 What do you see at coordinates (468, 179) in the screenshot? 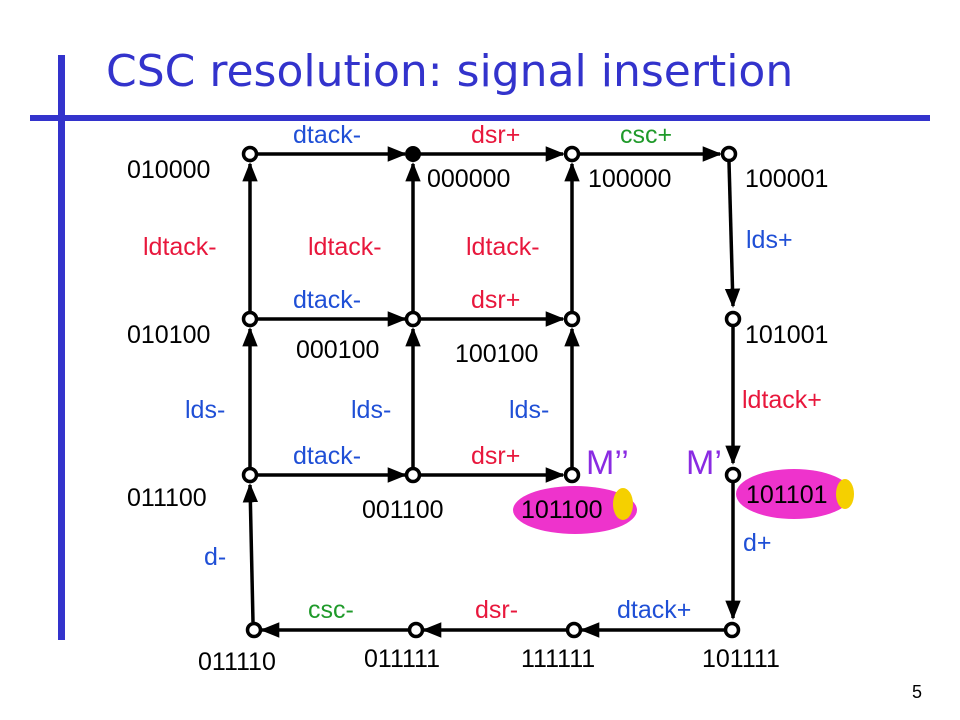
I see `state-code: 000000` at bounding box center [468, 179].